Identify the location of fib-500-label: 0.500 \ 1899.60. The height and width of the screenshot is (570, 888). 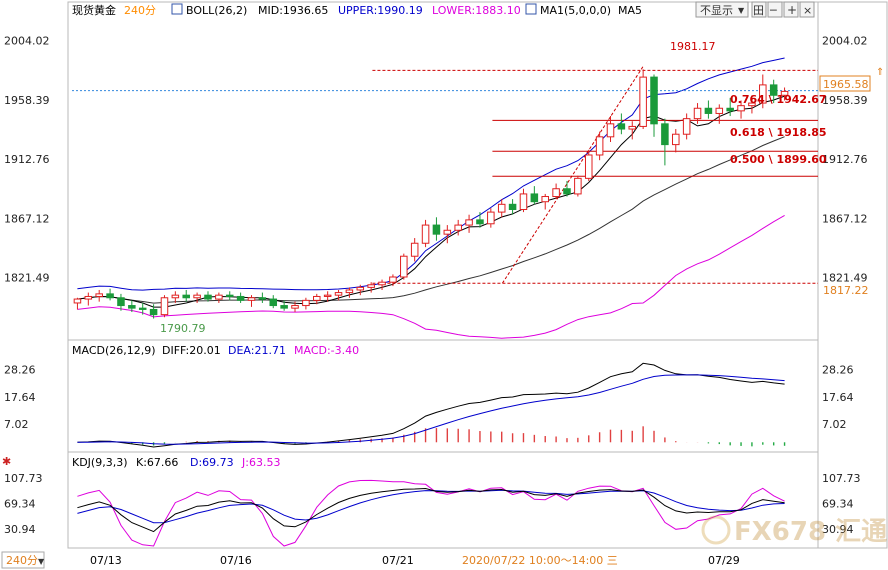
(778, 159).